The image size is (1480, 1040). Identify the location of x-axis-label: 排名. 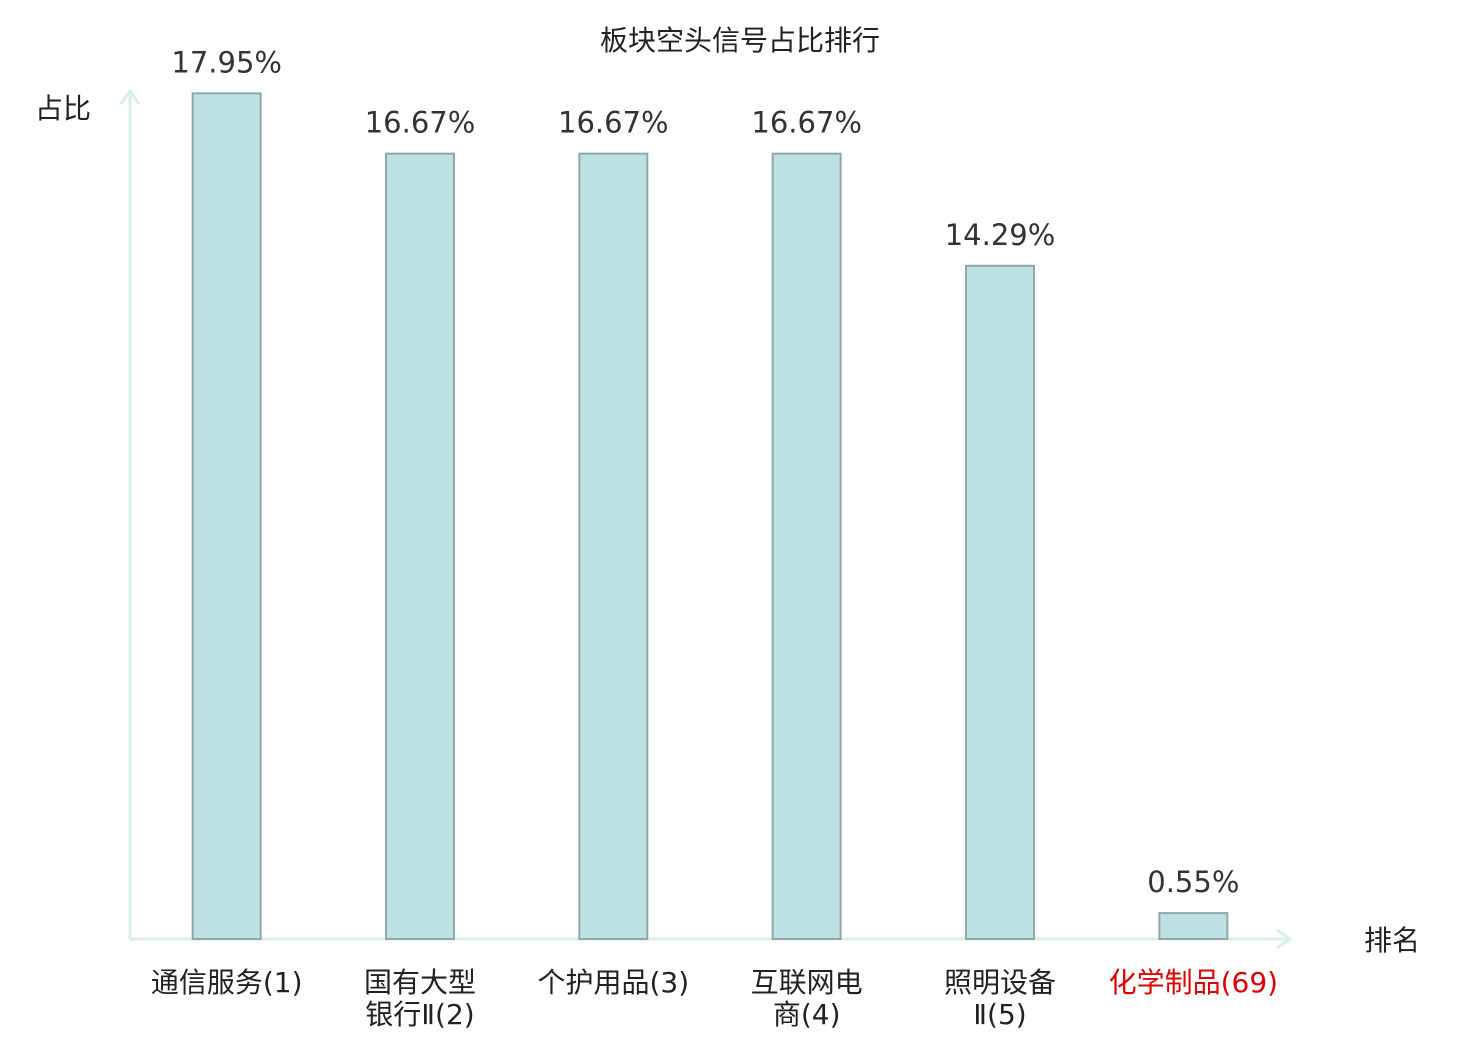
(1392, 940).